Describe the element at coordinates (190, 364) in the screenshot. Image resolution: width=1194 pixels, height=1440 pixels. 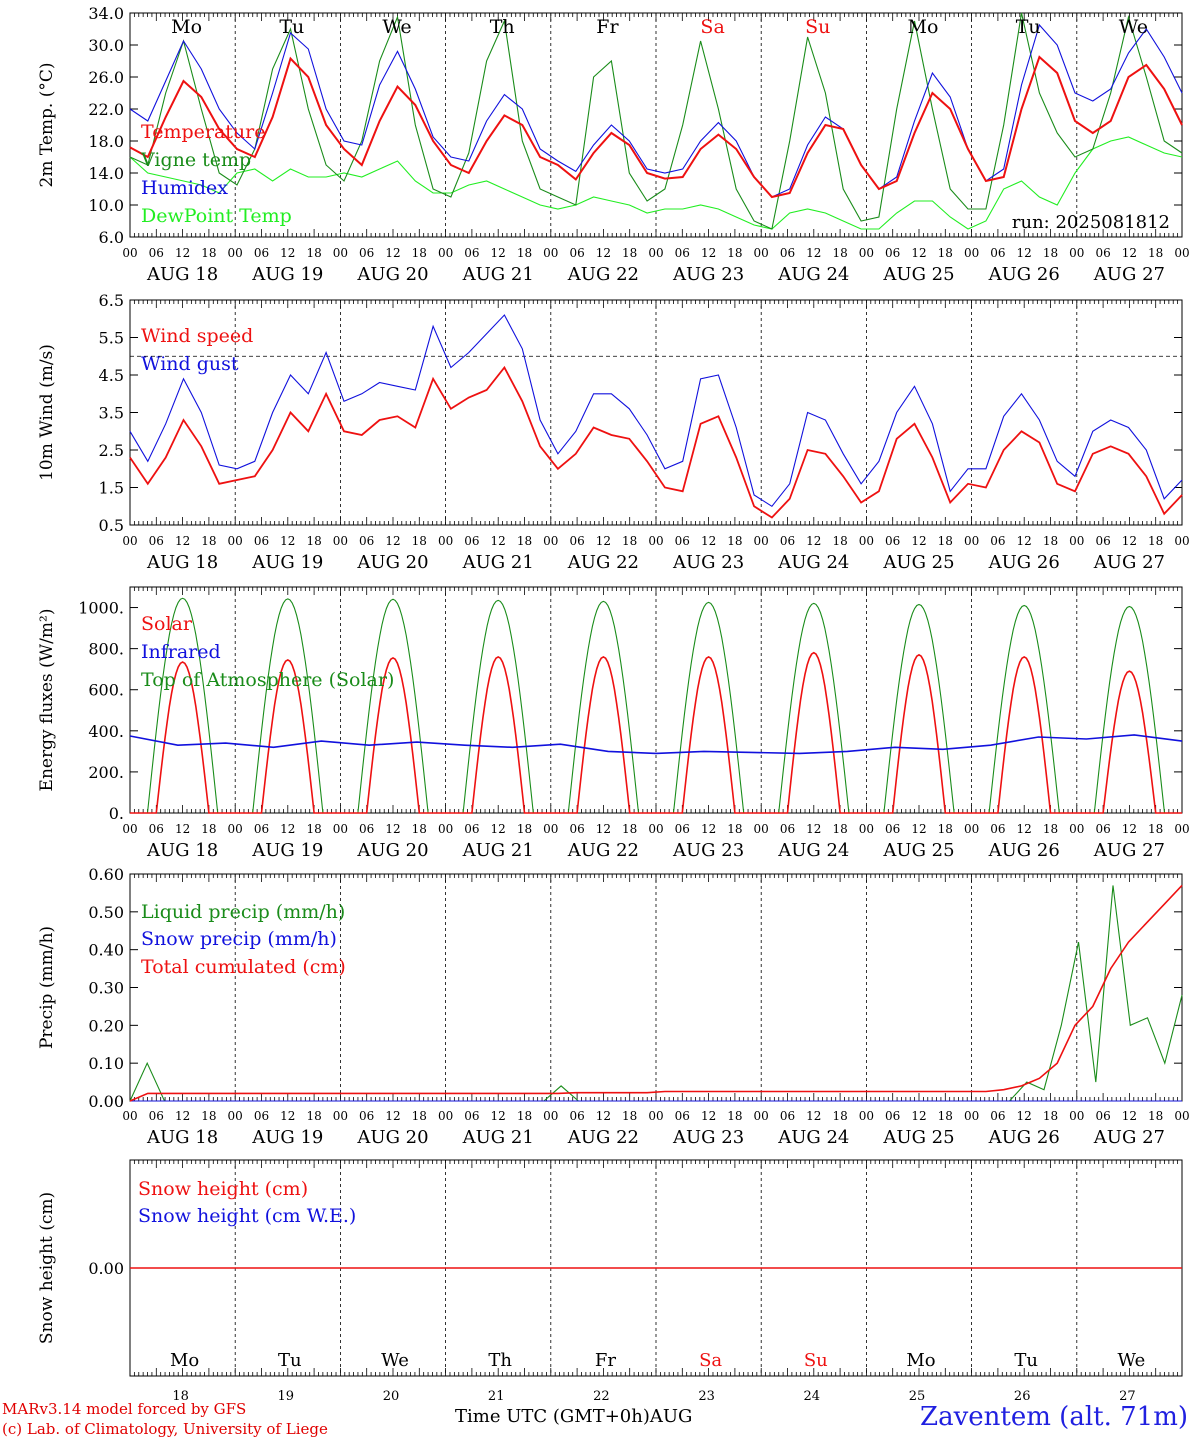
I see `legend-wind-gust: Wind gust` at that location.